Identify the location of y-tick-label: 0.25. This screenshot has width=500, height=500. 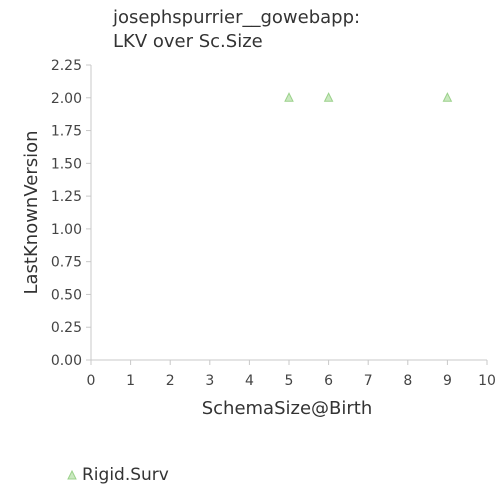
(66, 328).